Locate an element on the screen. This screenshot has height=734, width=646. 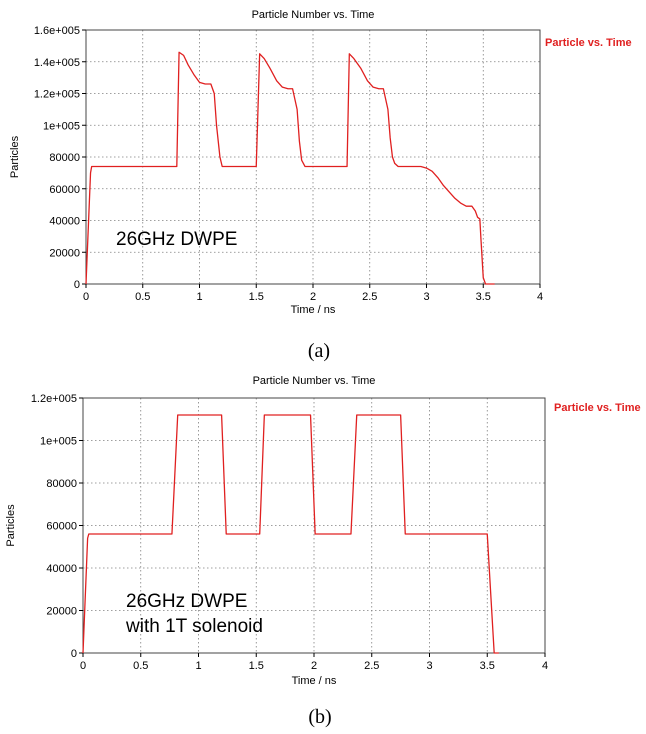
y-tick-label: 1.6e+005 is located at coordinates (57, 31).